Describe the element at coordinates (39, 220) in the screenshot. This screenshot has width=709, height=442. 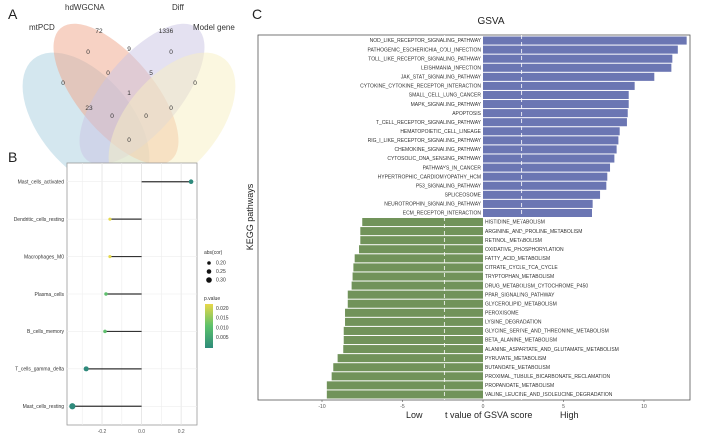
I see `category-label: Dendritic_cells_resting` at that location.